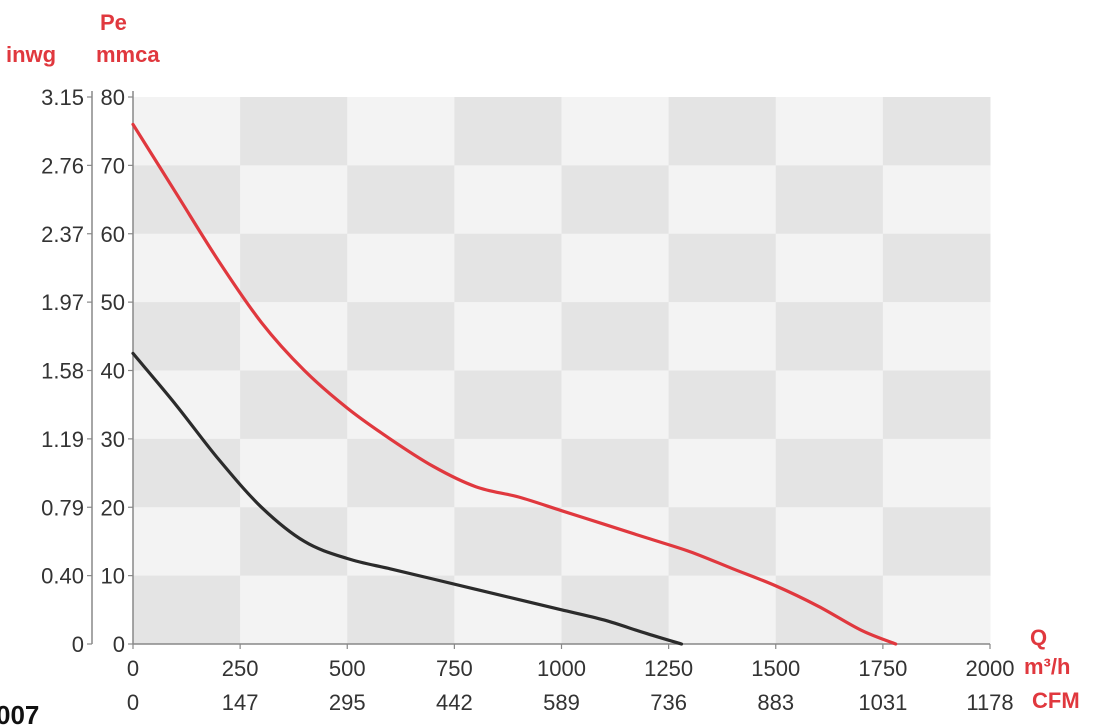 This screenshot has width=1109, height=728. Describe the element at coordinates (78, 644) in the screenshot. I see `y-tick-label-inwg: 0` at that location.